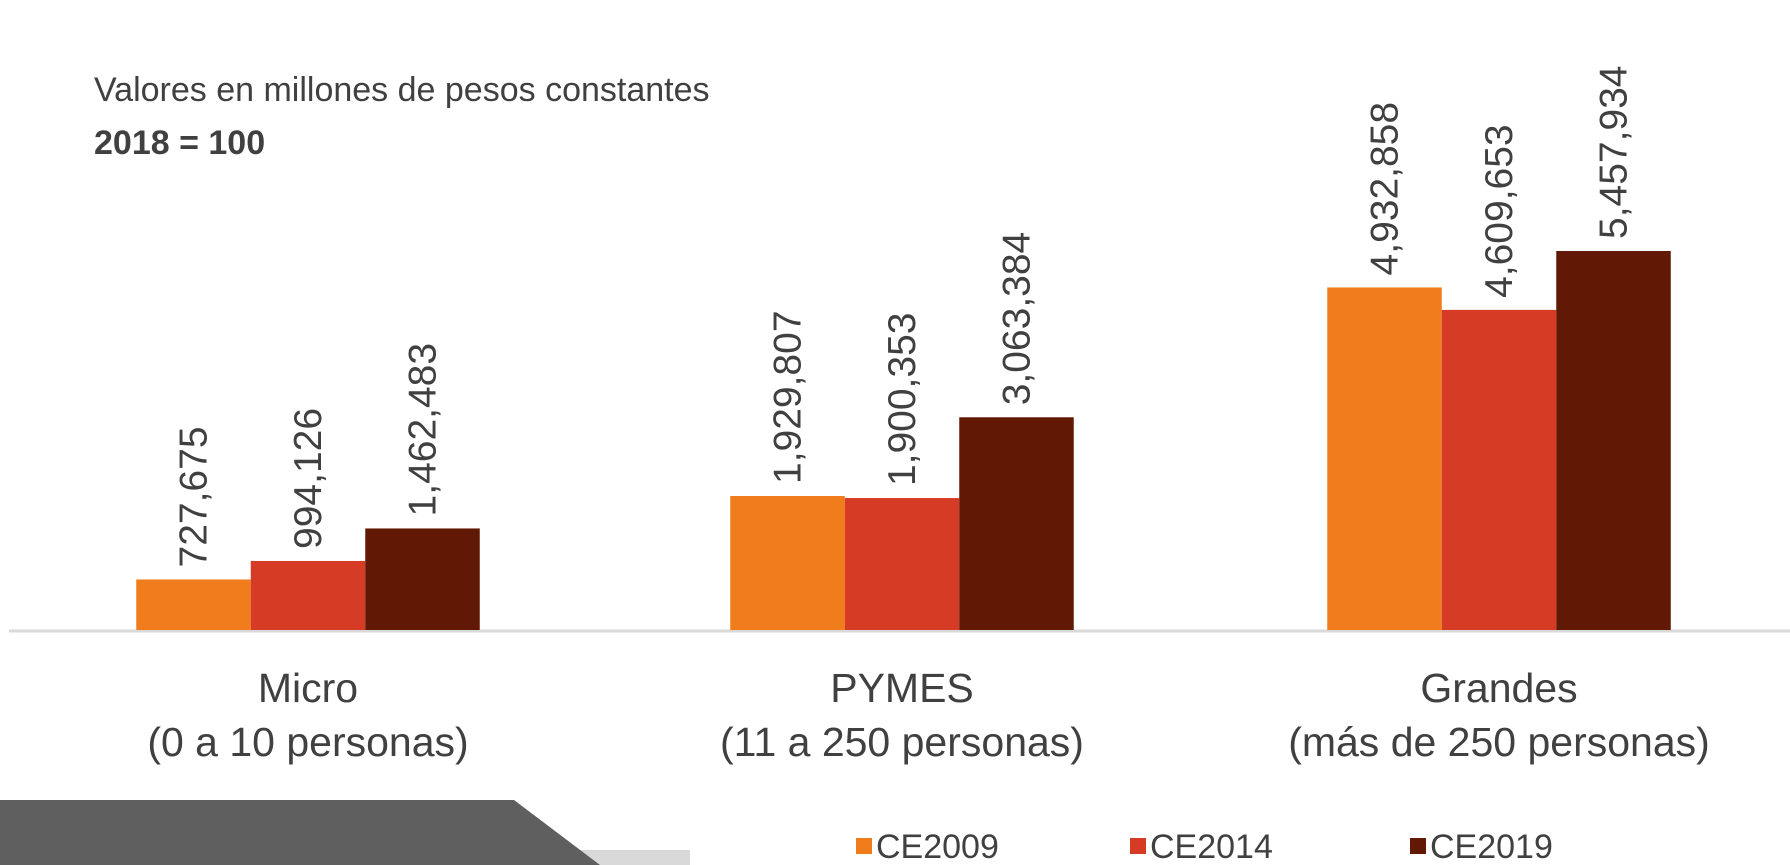  Describe the element at coordinates (1499, 211) in the screenshot. I see `data-label: 4,609,653` at that location.